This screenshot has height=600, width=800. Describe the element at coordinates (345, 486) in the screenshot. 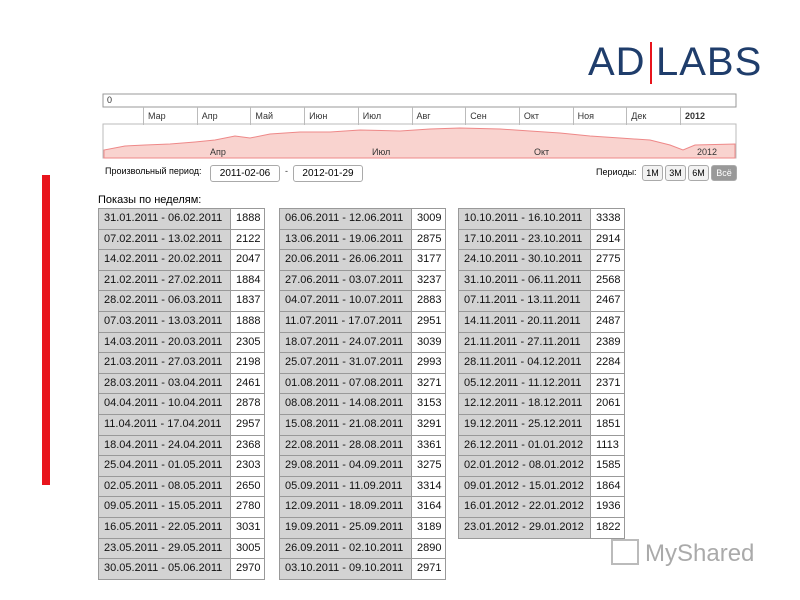

I see `week-range: 05.09.2011 - 11.09.2011` at that location.